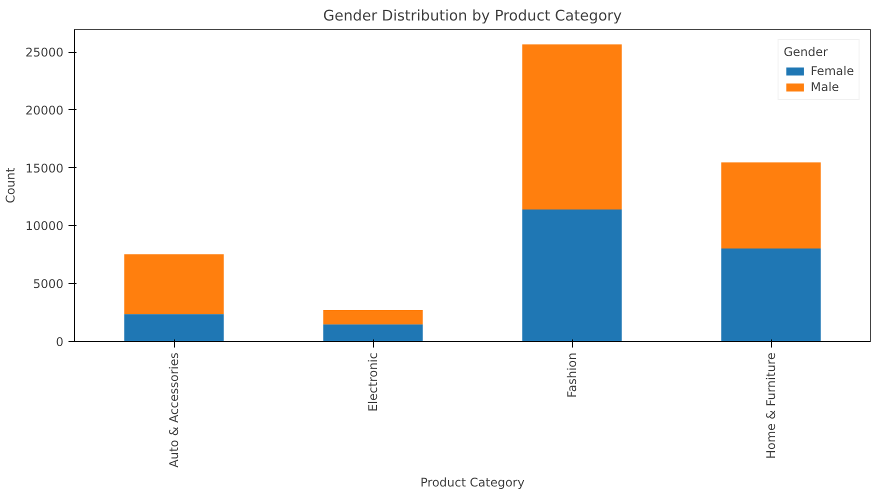  I want to click on y-tick-label: 25000, so click(44, 53).